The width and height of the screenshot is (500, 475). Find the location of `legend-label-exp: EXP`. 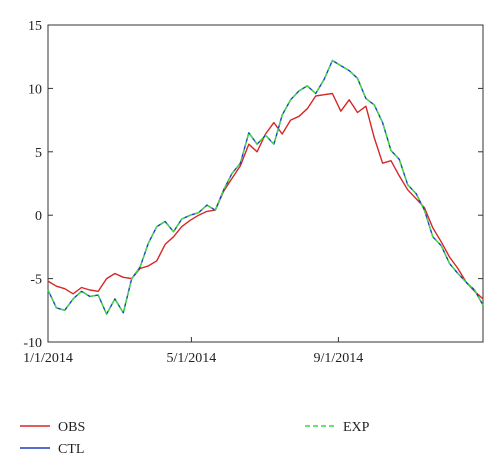

legend-label-exp: EXP is located at coordinates (356, 427).